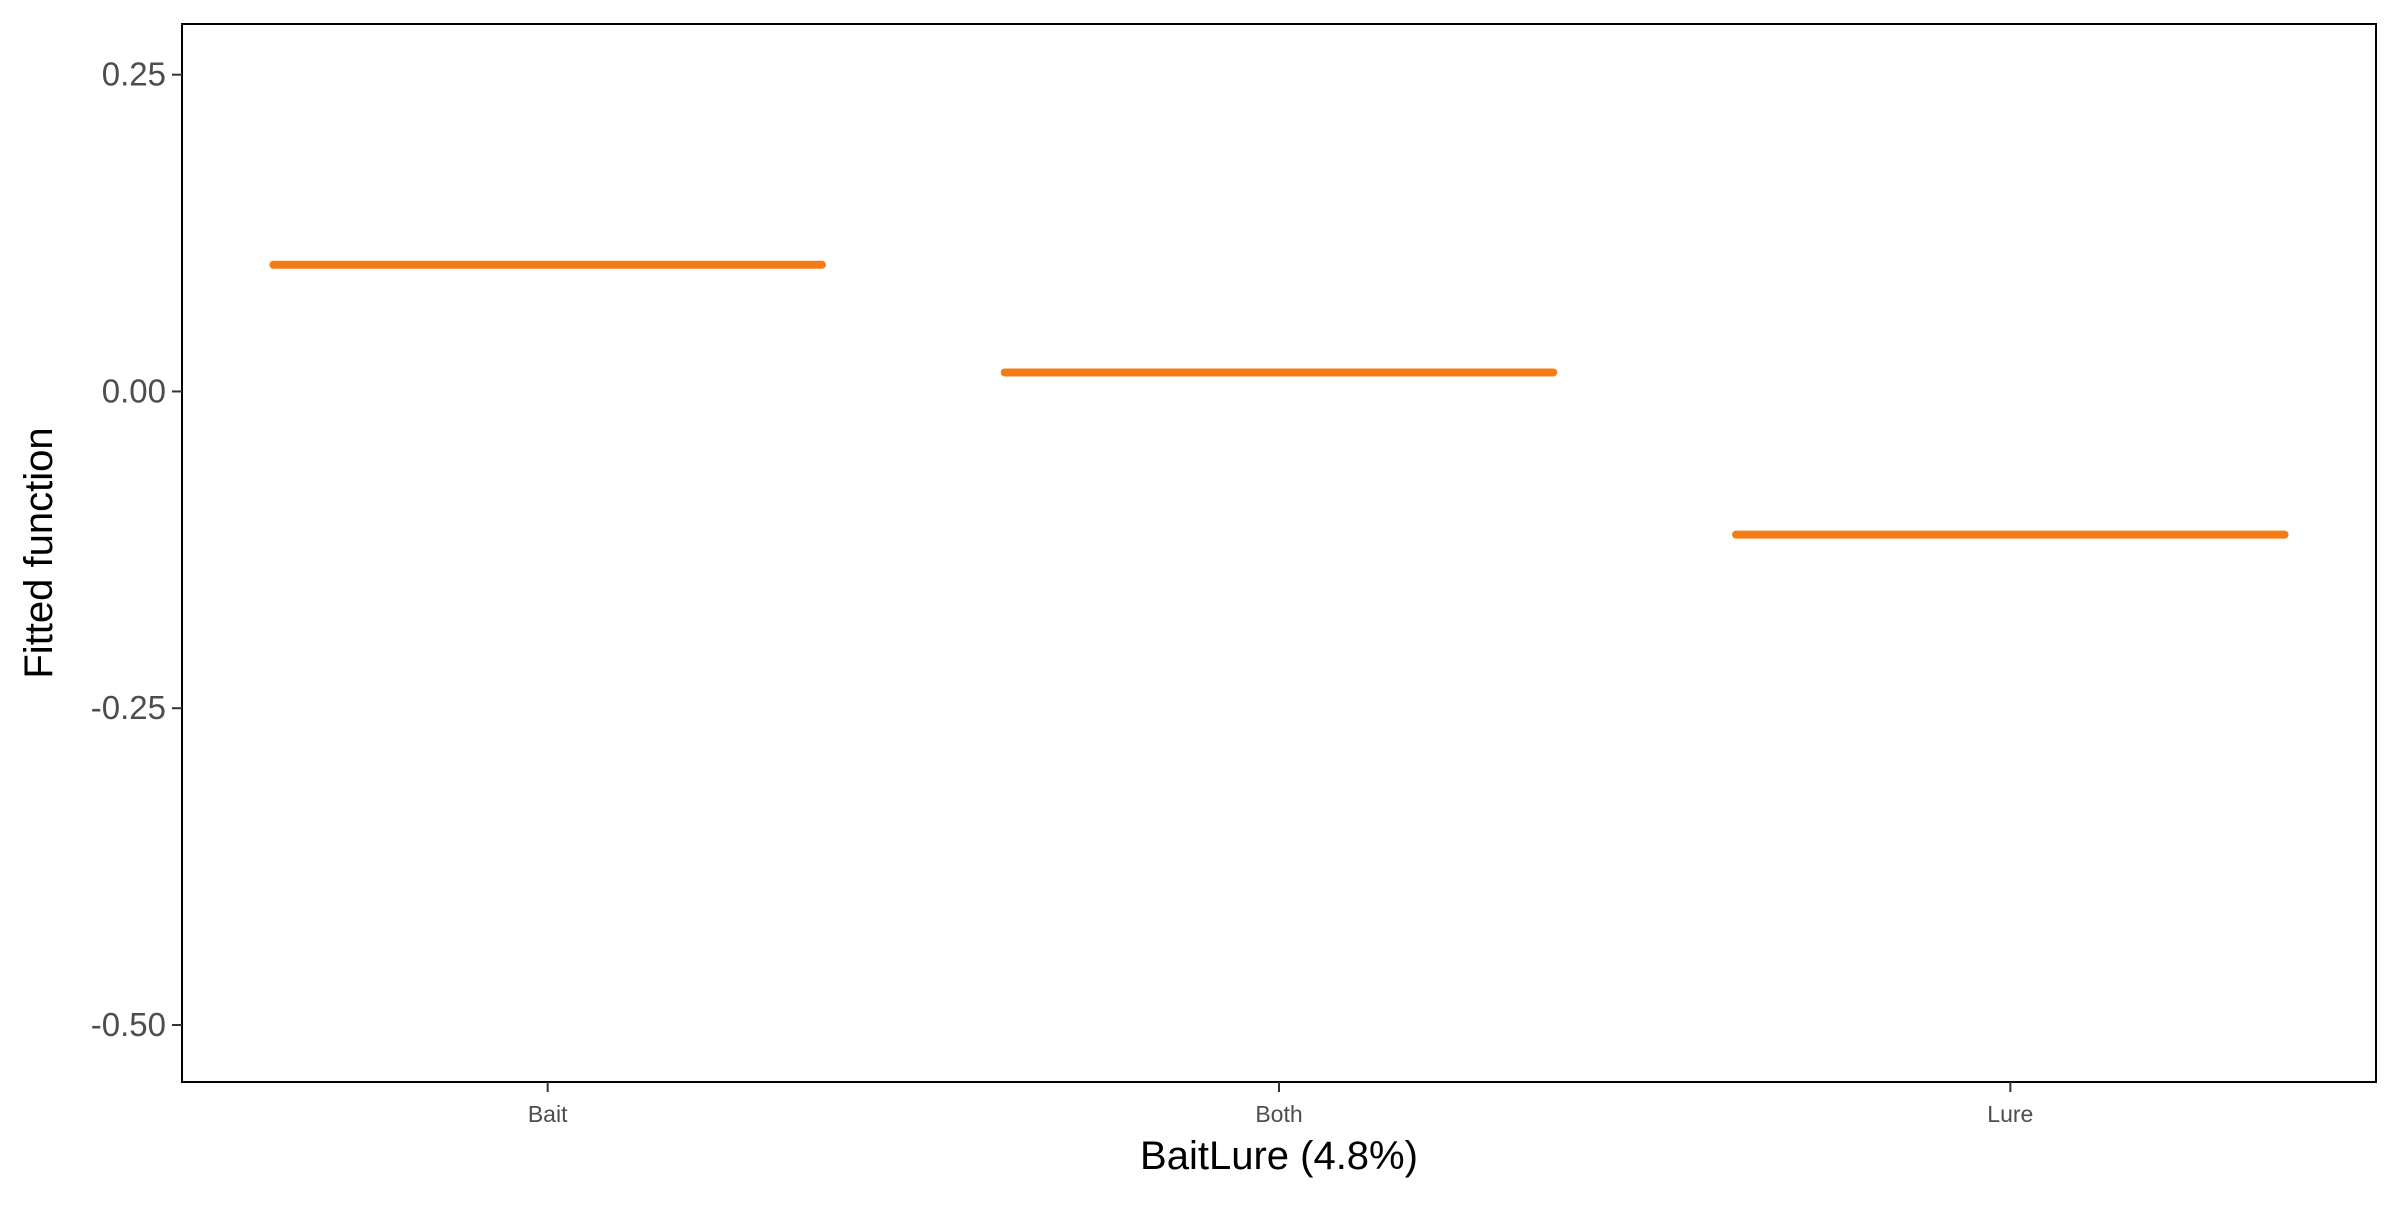  Describe the element at coordinates (39, 552) in the screenshot. I see `y-axis-title: Fitted function` at that location.